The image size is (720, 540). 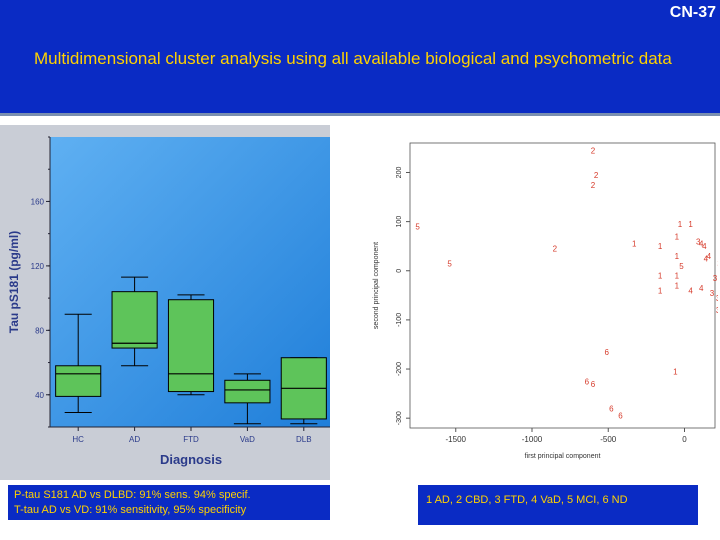 What do you see at coordinates (360, 114) in the screenshot?
I see `header-divider` at bounding box center [360, 114].